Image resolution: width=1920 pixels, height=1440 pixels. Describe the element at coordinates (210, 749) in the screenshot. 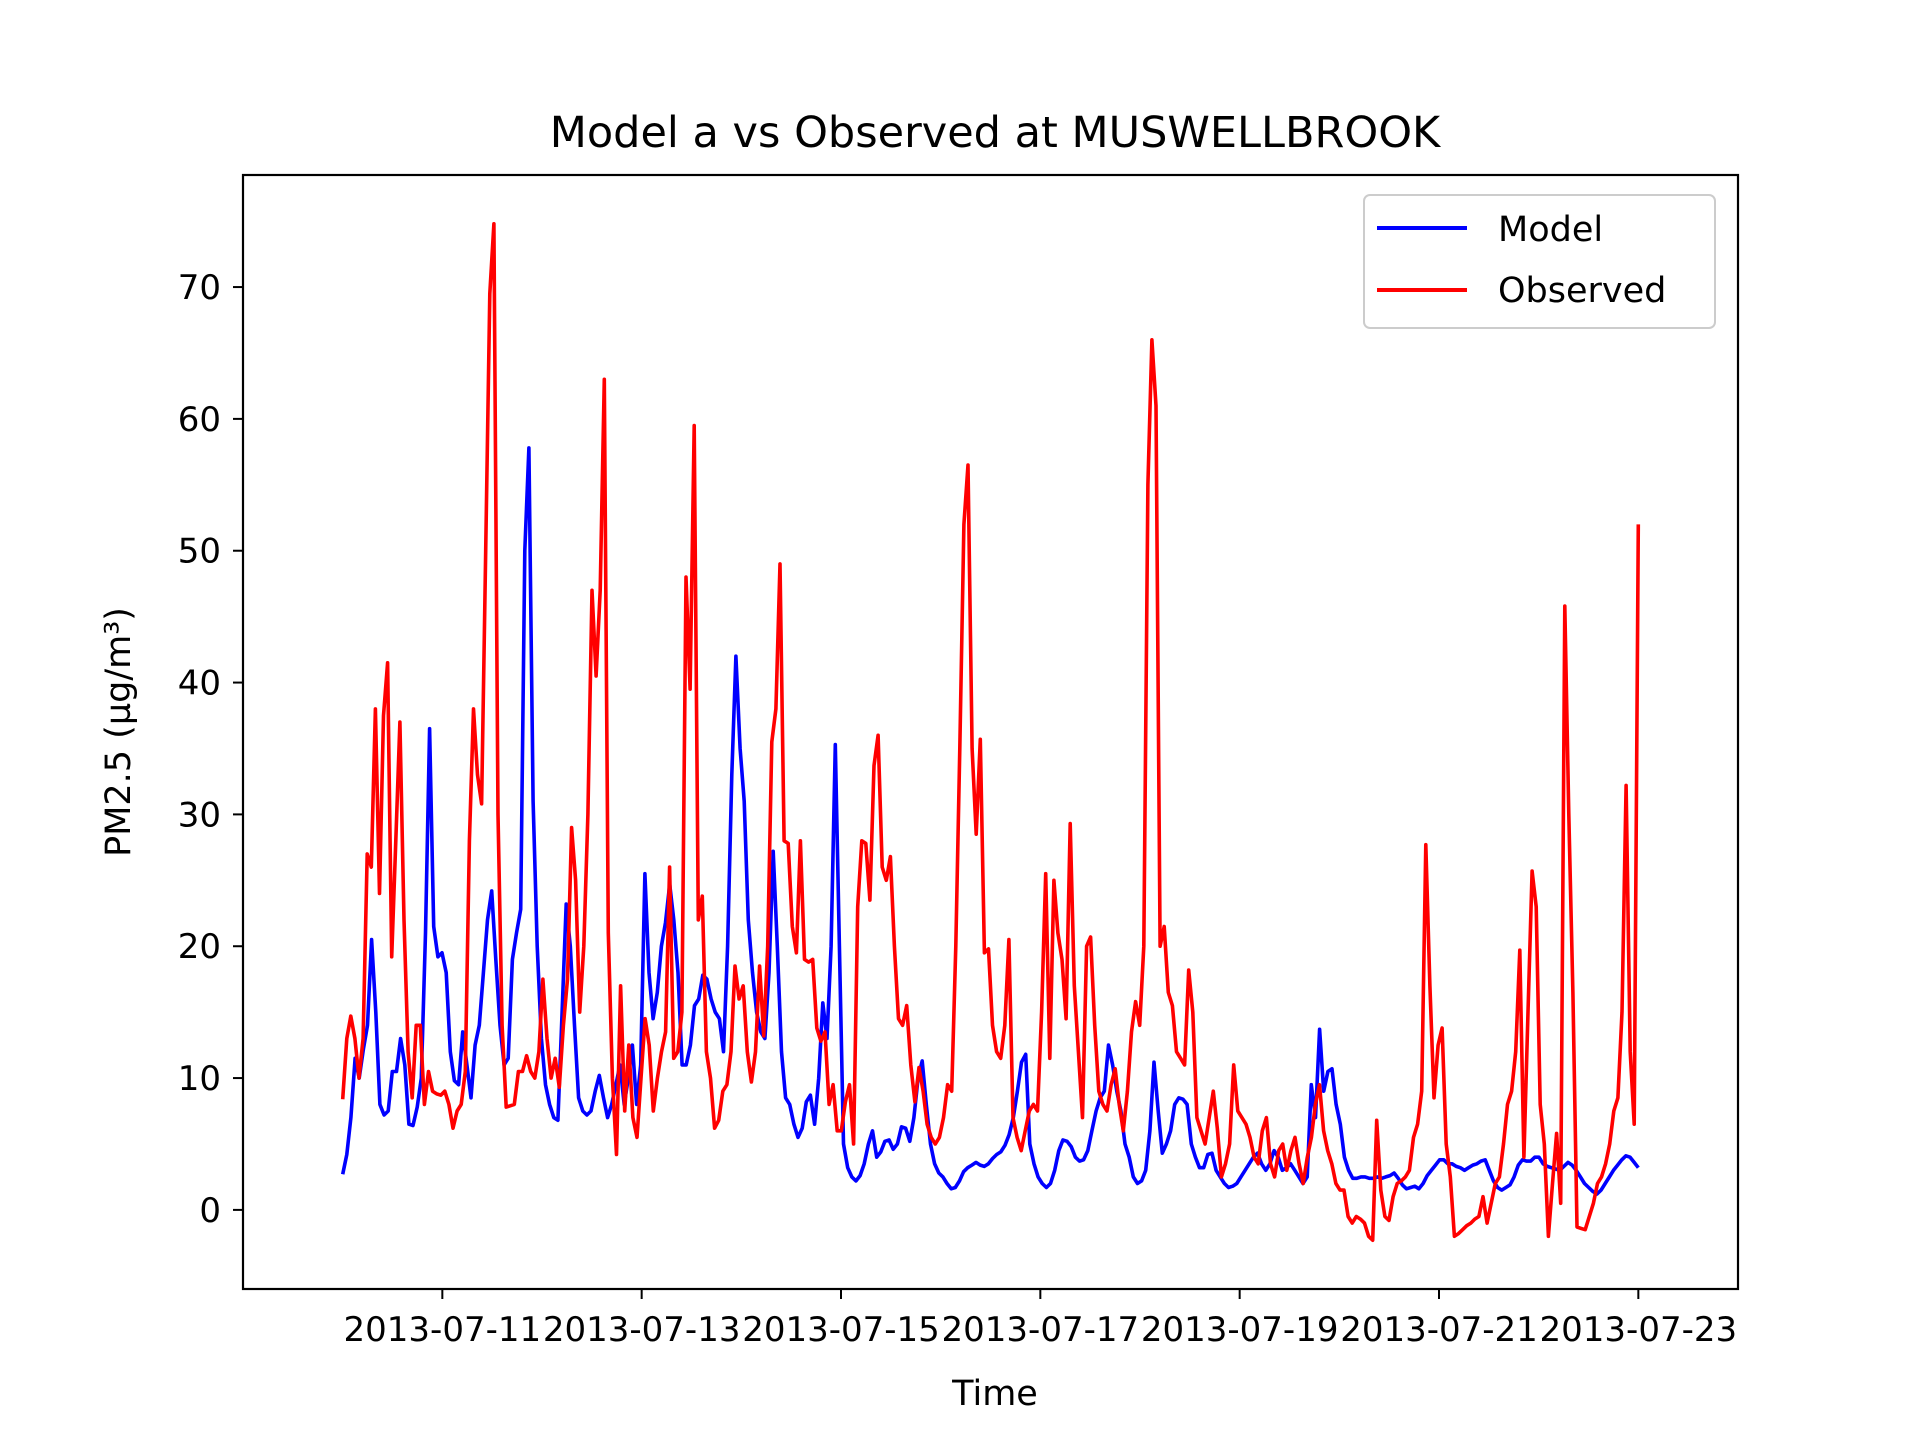

I see `y-axis: 0 10 20 30 40 50 60 70` at that location.